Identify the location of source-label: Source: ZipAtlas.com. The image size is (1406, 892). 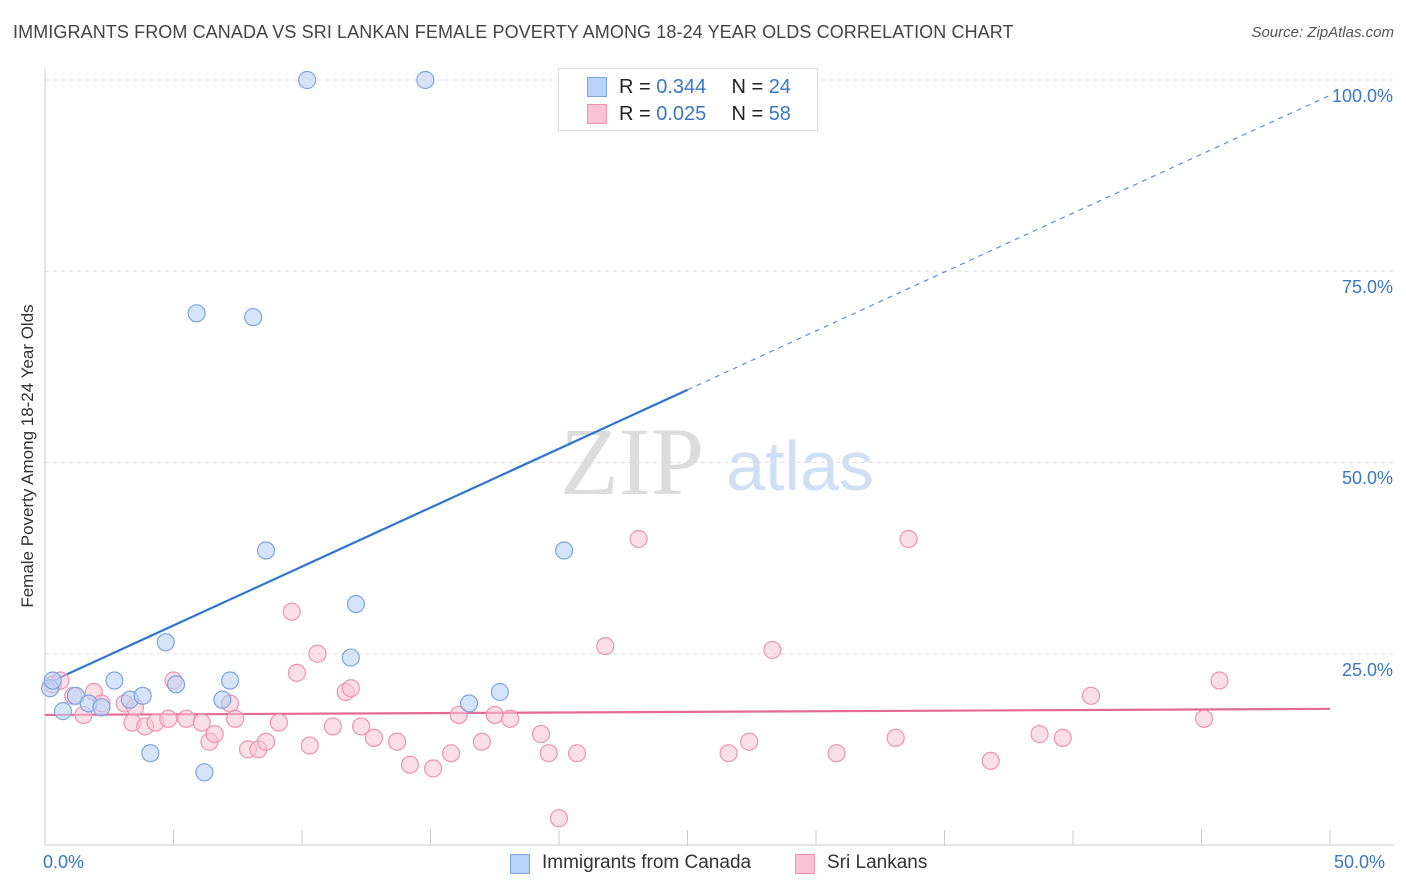
(1322, 32).